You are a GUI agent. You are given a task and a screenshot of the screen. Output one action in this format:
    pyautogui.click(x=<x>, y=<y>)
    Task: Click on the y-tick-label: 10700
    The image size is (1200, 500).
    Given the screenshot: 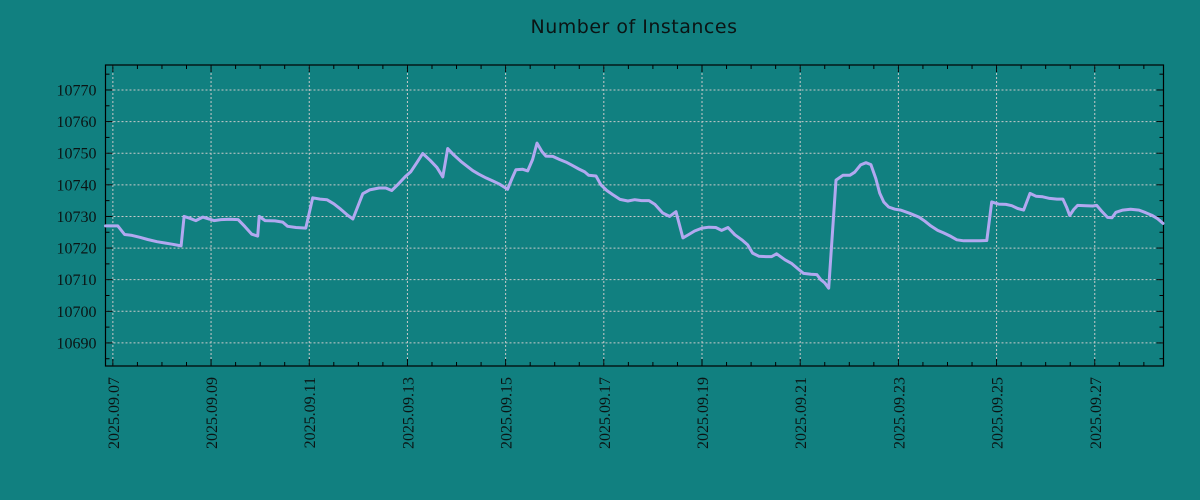 What is the action you would take?
    pyautogui.click(x=77, y=312)
    